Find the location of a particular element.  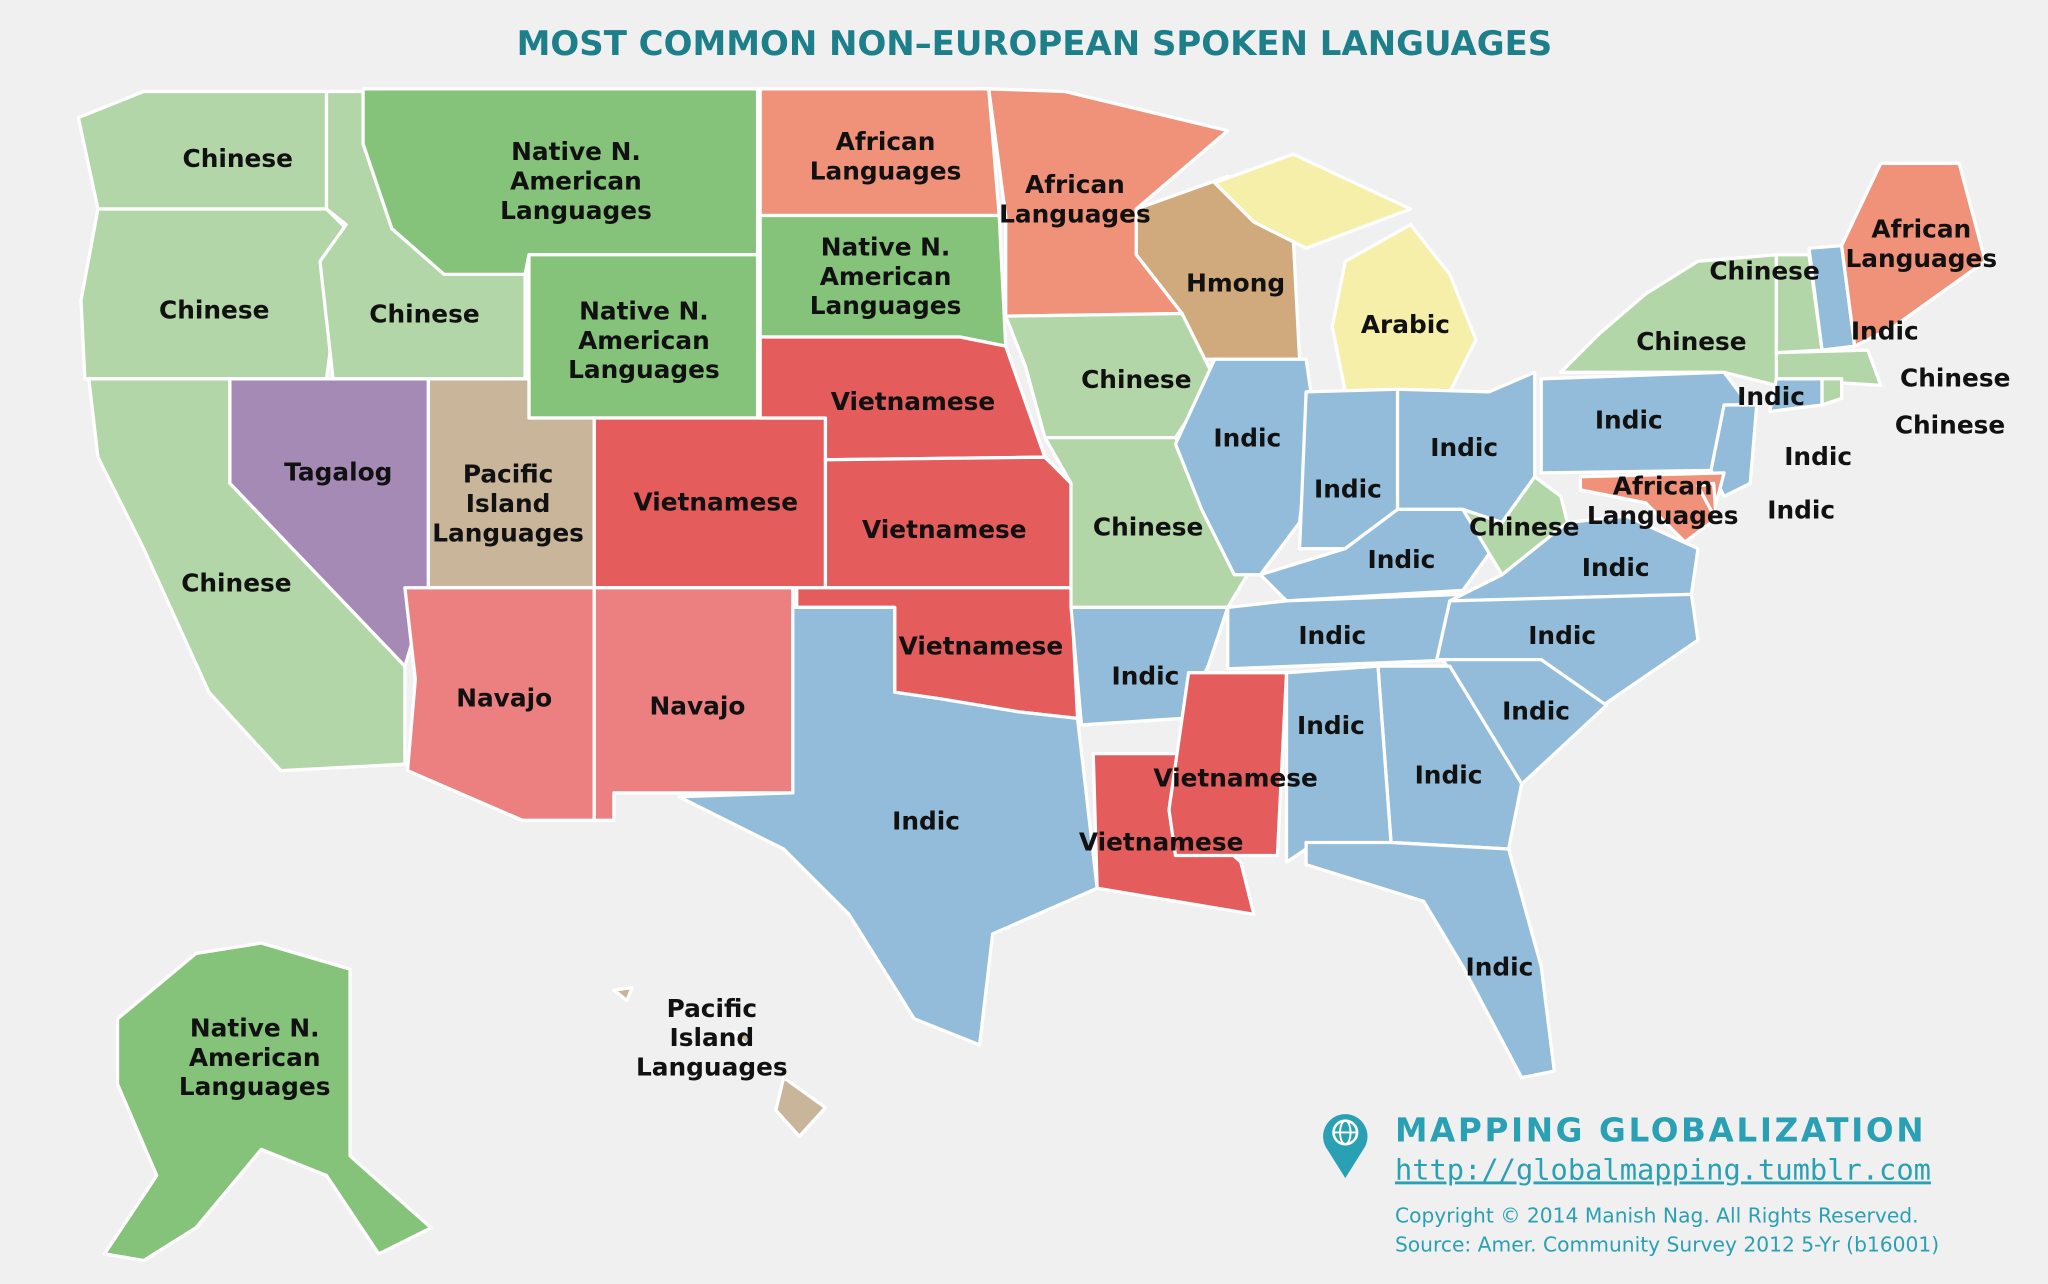

state-label: Arabic is located at coordinates (1405, 324).